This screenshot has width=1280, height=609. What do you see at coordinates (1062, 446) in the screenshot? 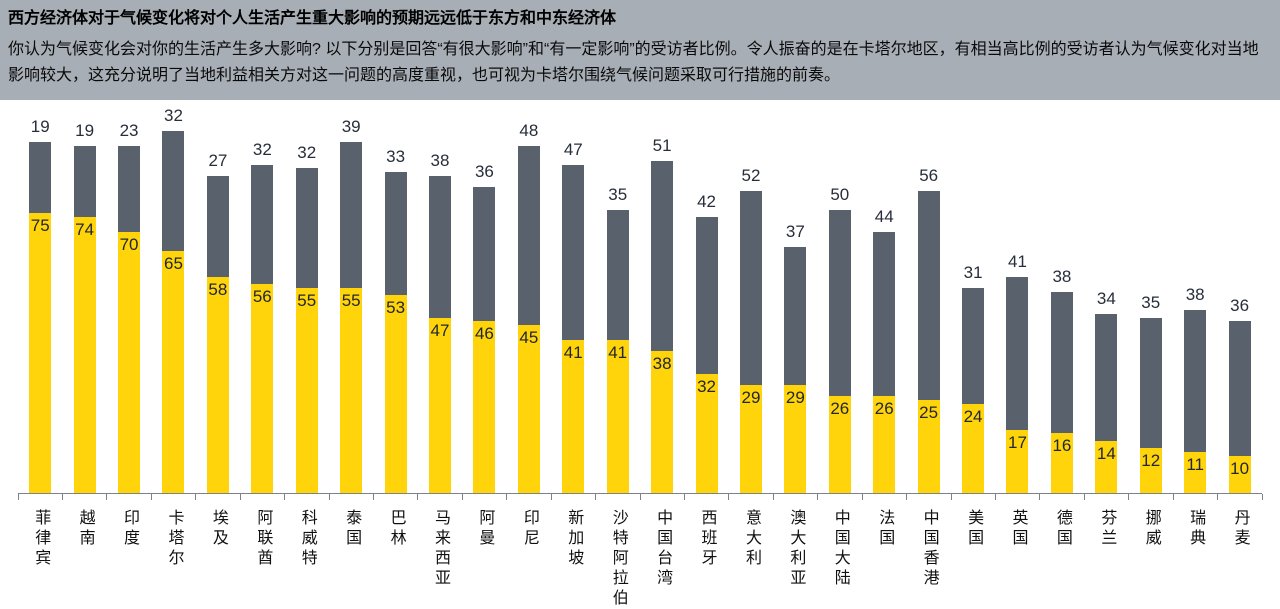
I see `major-impact-value-label: 16` at bounding box center [1062, 446].